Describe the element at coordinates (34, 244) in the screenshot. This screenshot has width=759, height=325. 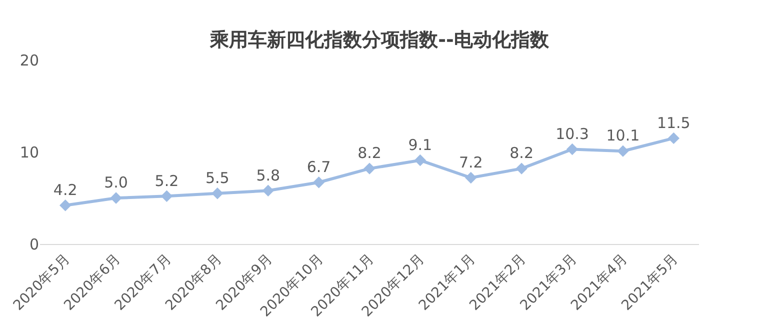
I see `y-tick-label: 0` at that location.